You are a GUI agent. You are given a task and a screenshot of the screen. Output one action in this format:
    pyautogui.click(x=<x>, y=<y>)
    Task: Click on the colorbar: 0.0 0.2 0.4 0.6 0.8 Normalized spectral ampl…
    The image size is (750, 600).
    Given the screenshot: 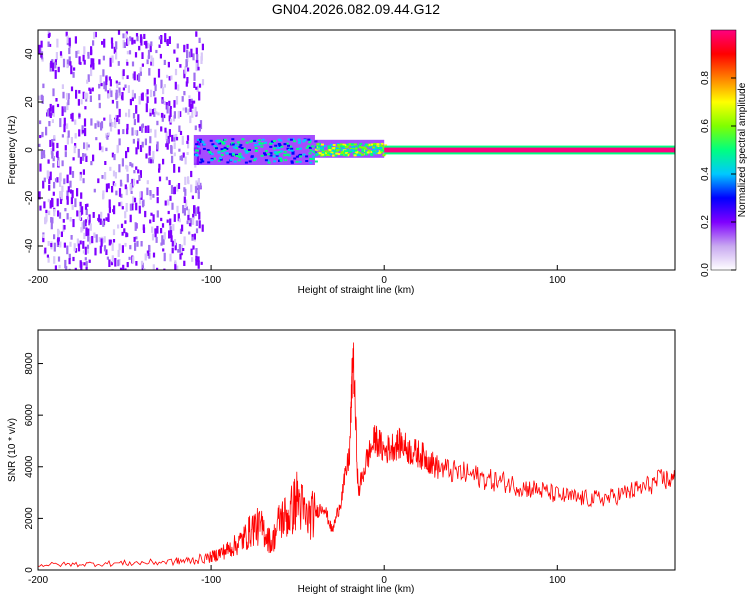 What is the action you would take?
    pyautogui.click(x=724, y=153)
    